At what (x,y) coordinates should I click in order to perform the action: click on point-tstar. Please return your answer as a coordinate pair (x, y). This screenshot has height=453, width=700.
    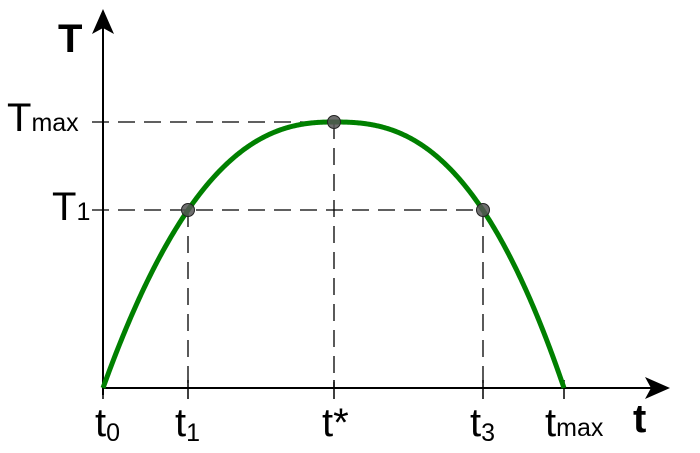
    Looking at the image, I should click on (334, 122).